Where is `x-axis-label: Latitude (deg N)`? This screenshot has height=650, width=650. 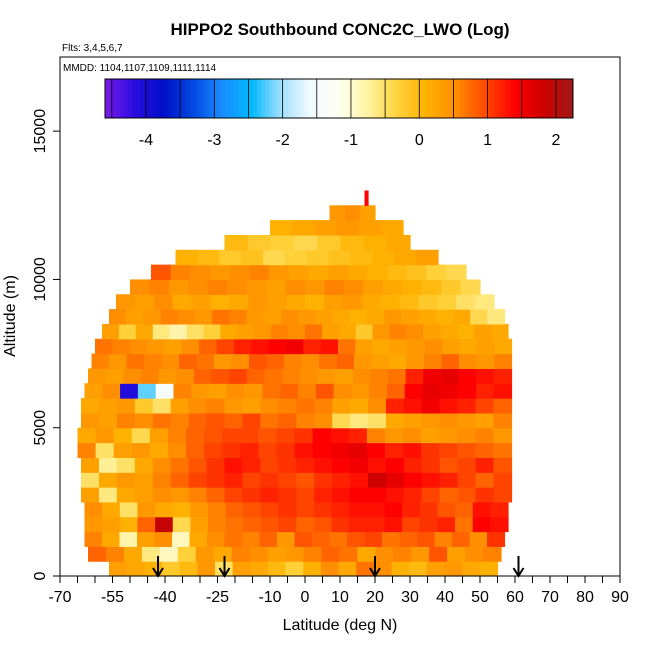 x-axis-label: Latitude (deg N) is located at coordinates (340, 625).